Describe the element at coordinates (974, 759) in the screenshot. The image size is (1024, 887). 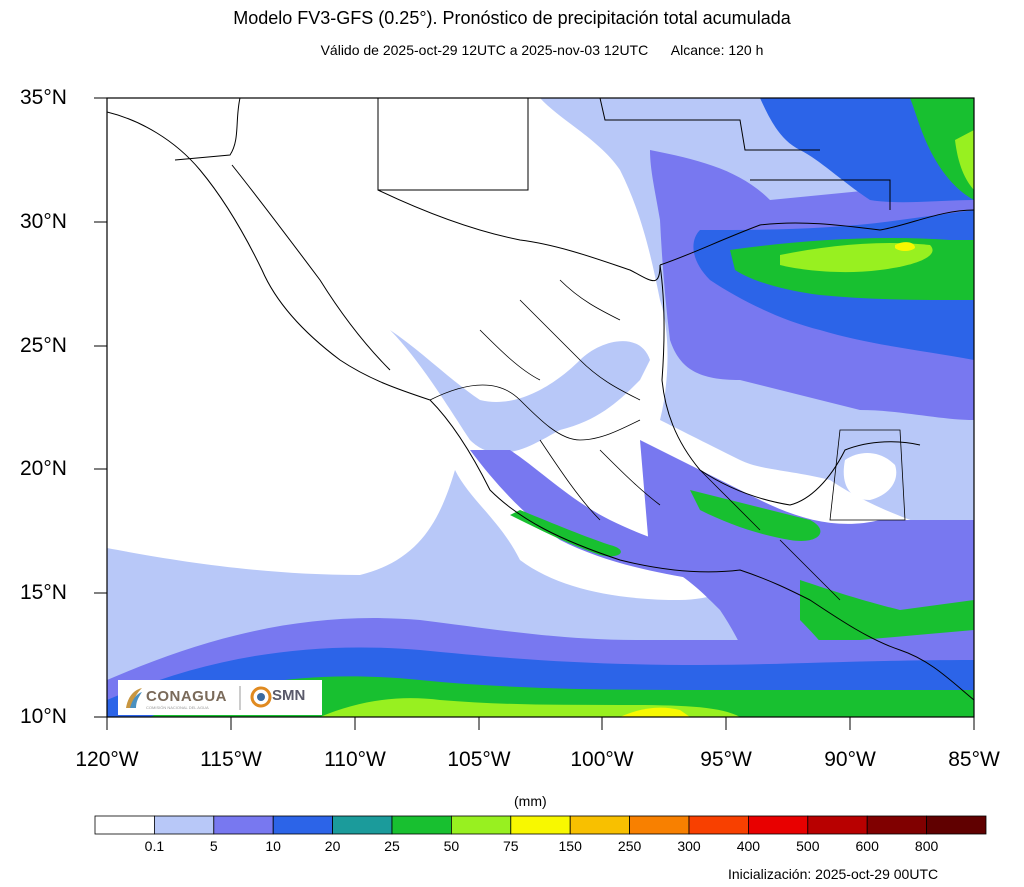
I see `lon-label-85w: 85°W` at that location.